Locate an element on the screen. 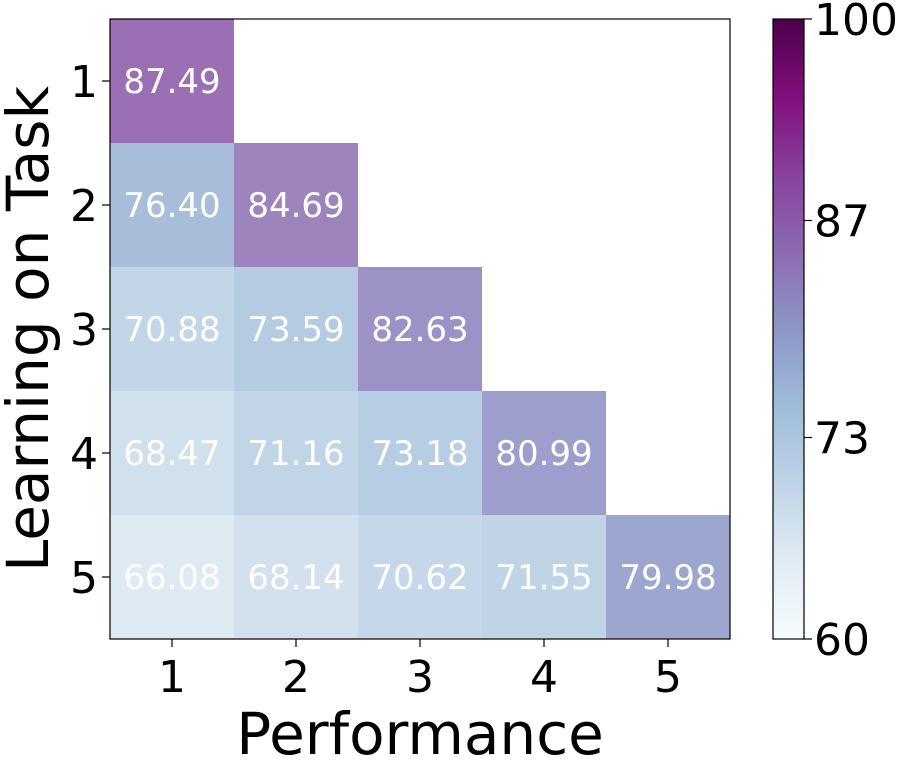 This screenshot has width=914, height=768. cell-value-label: 79.98 is located at coordinates (667, 578).